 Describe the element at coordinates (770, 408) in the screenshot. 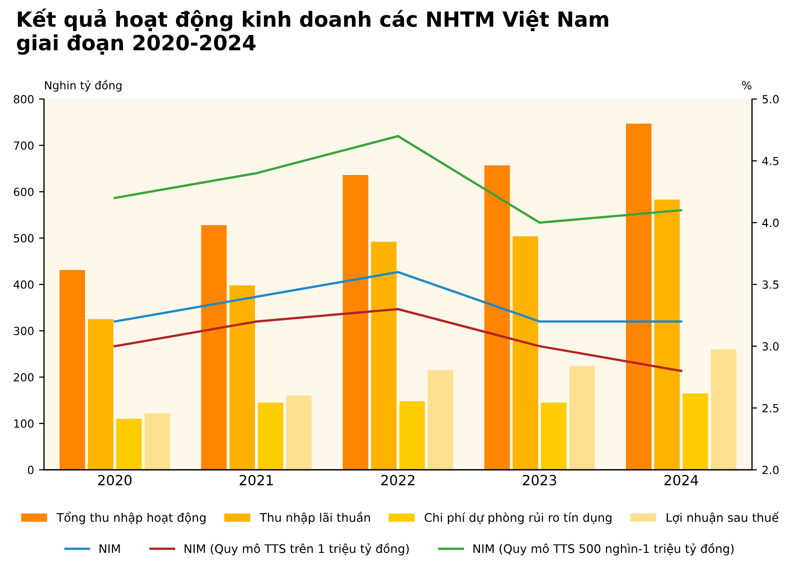

I see `y2-tick-label: 2.5` at that location.